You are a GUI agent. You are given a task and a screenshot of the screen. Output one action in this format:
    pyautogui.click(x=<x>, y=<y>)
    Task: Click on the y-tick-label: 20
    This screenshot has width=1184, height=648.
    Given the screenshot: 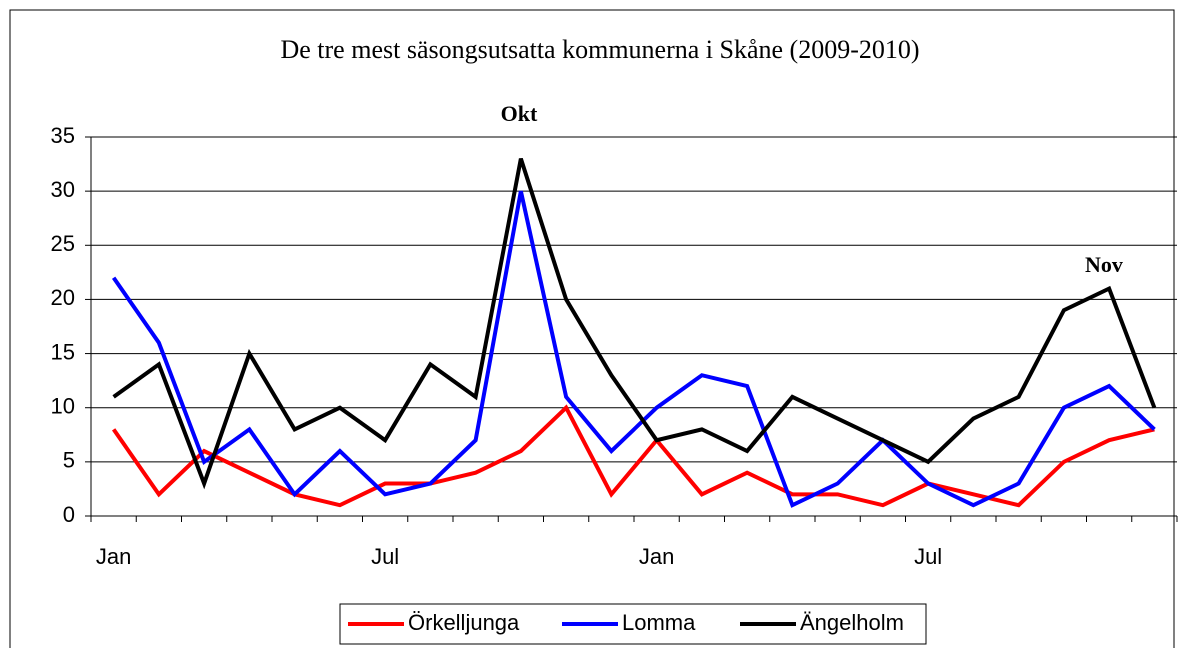 What is the action you would take?
    pyautogui.click(x=63, y=297)
    